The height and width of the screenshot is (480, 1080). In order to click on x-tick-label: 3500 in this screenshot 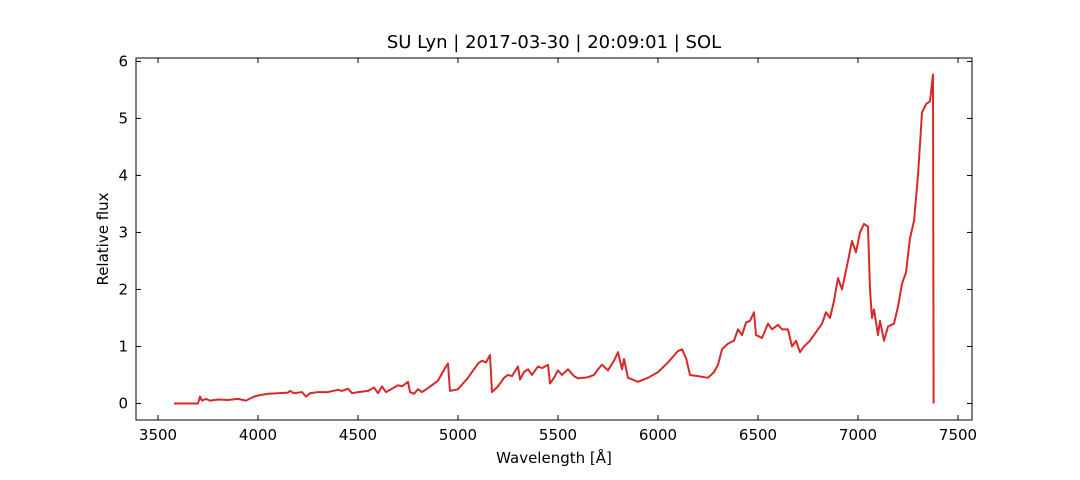, I will do `click(158, 435)`.